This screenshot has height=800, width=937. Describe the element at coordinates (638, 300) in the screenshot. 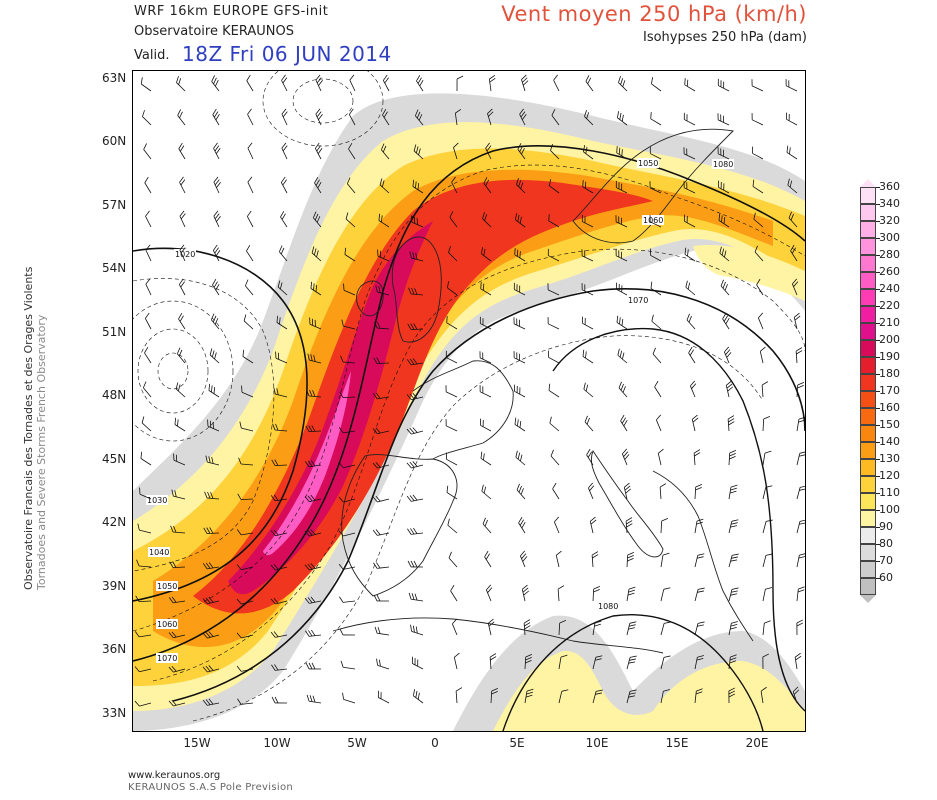

I see `contour-label: 1070` at that location.